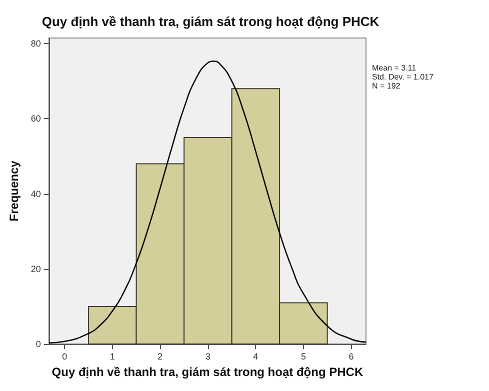  What do you see at coordinates (208, 372) in the screenshot?
I see `x-axis-title: Quy định về thanh tra, giám sát trong hoạt động PHCK` at bounding box center [208, 372].